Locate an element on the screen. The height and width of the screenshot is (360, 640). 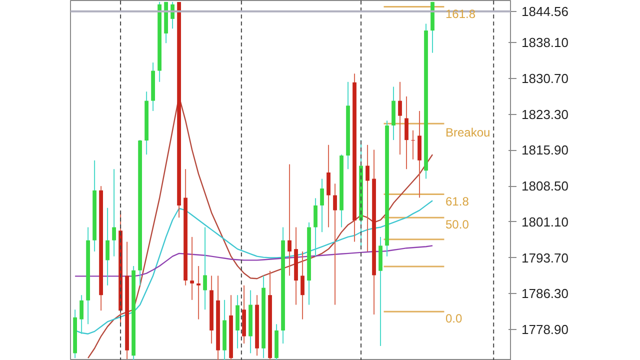
text: 161.8 is located at coordinates (461, 13).